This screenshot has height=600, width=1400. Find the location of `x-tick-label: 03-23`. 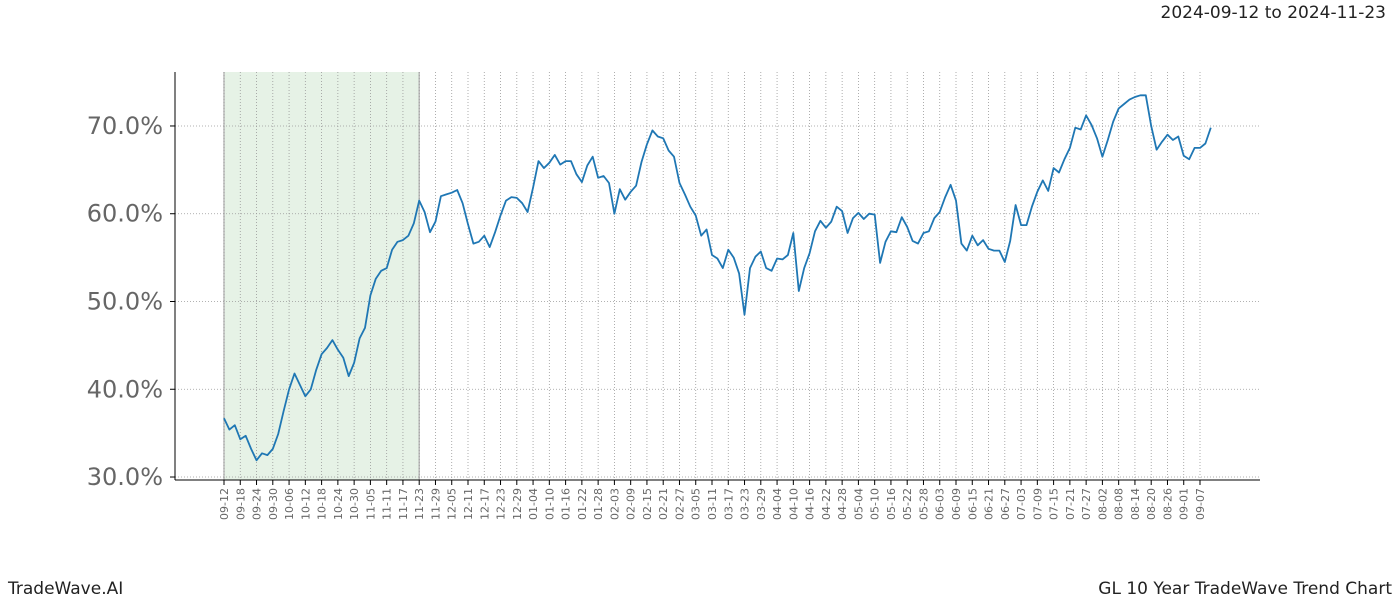

x-tick-label: 03-23 is located at coordinates (745, 504).